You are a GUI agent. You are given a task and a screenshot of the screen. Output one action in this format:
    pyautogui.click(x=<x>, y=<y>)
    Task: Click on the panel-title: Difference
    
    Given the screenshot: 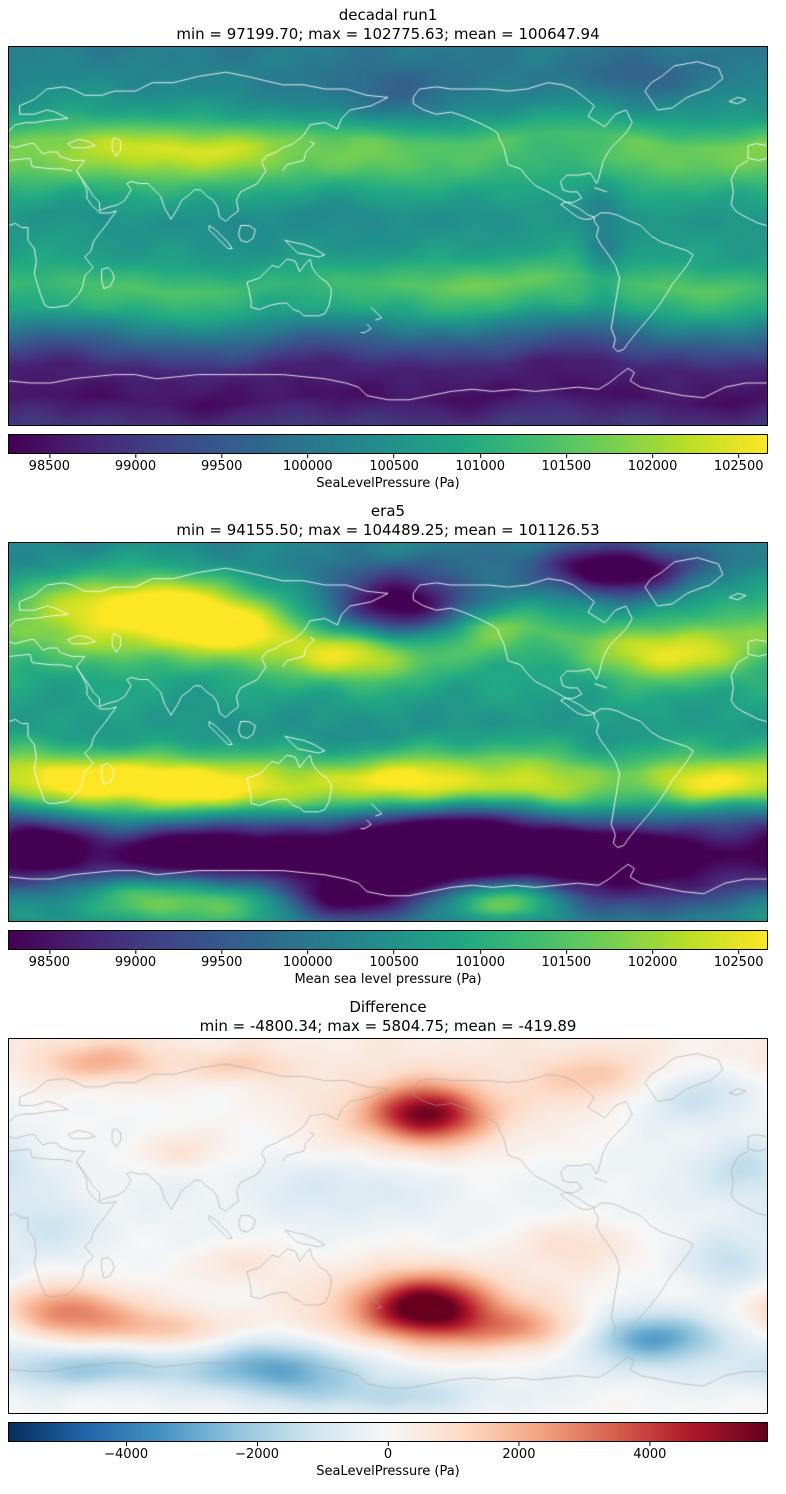 What is the action you would take?
    pyautogui.click(x=388, y=1007)
    